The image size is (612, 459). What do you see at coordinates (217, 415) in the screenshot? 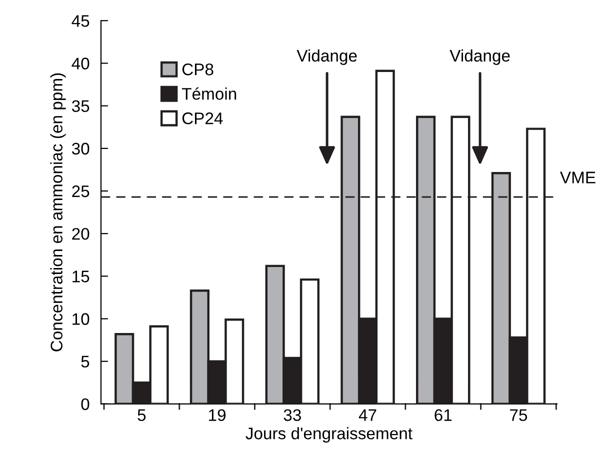
I see `x-tick-label: 19` at bounding box center [217, 415].